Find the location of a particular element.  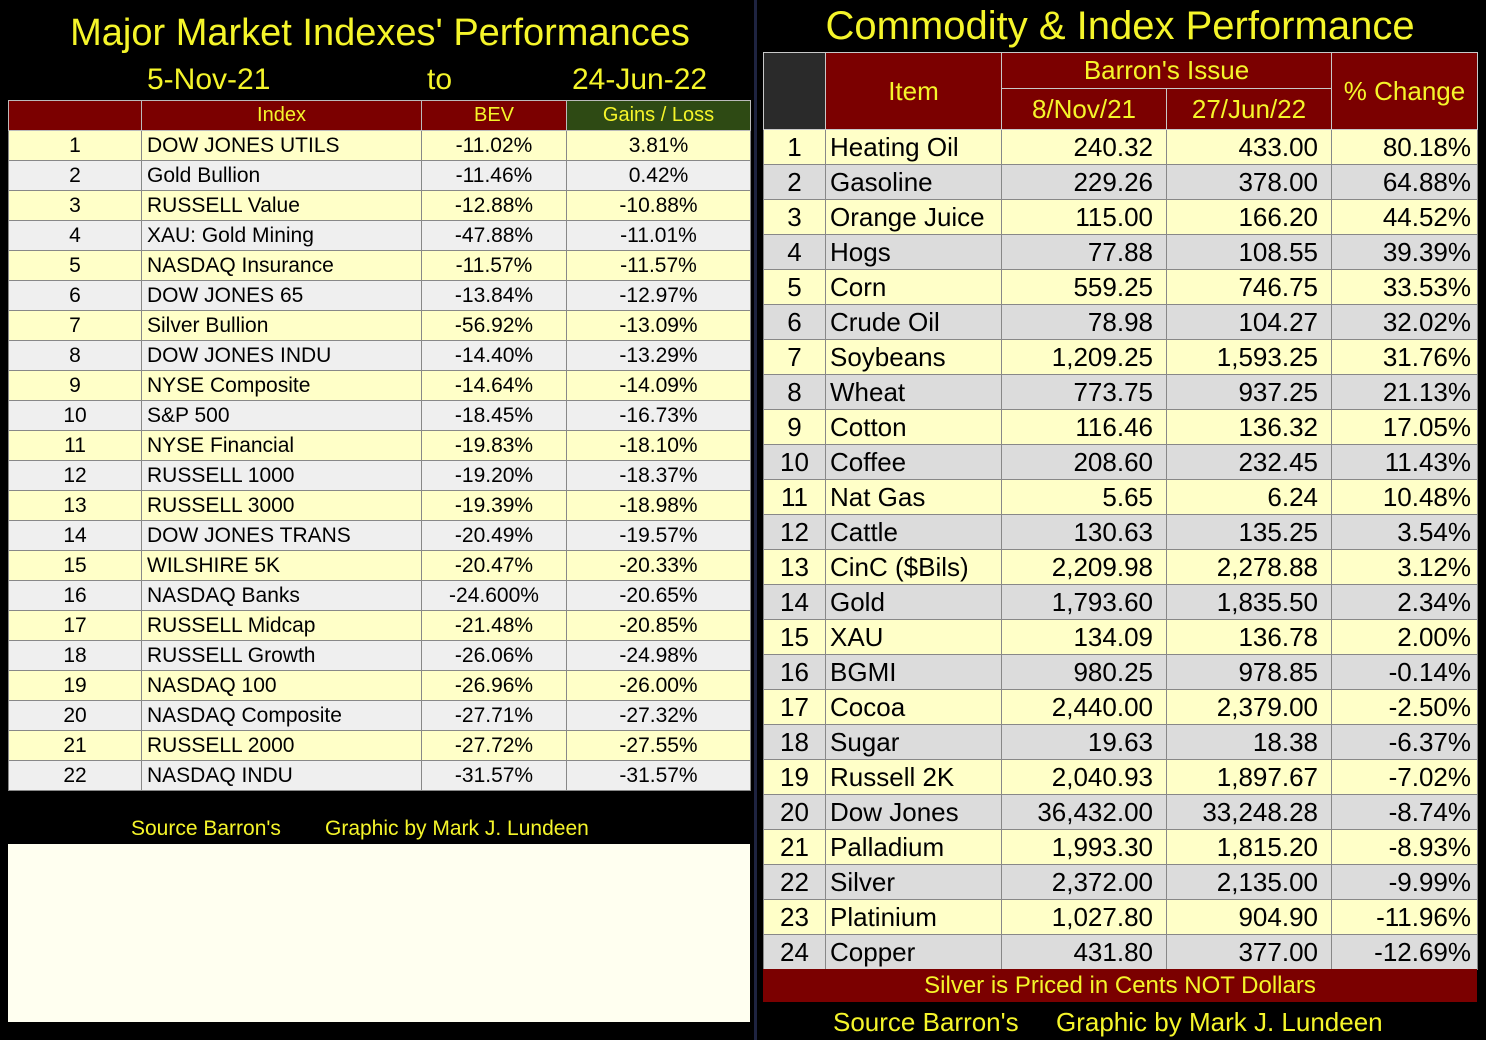

index-name: RUSSELL 3000 is located at coordinates (281, 505).